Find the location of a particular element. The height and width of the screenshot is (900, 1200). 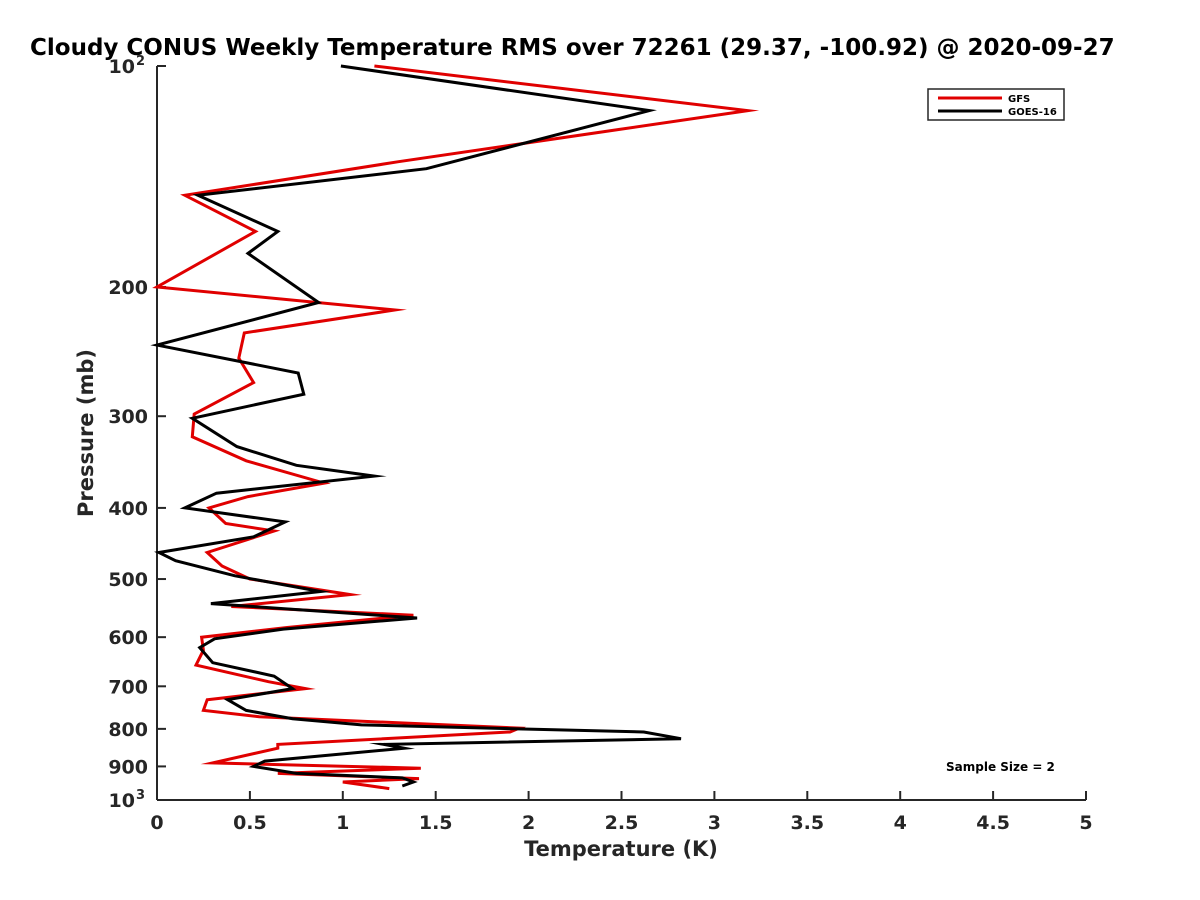

x-tick-label: 0.5 is located at coordinates (250, 823).